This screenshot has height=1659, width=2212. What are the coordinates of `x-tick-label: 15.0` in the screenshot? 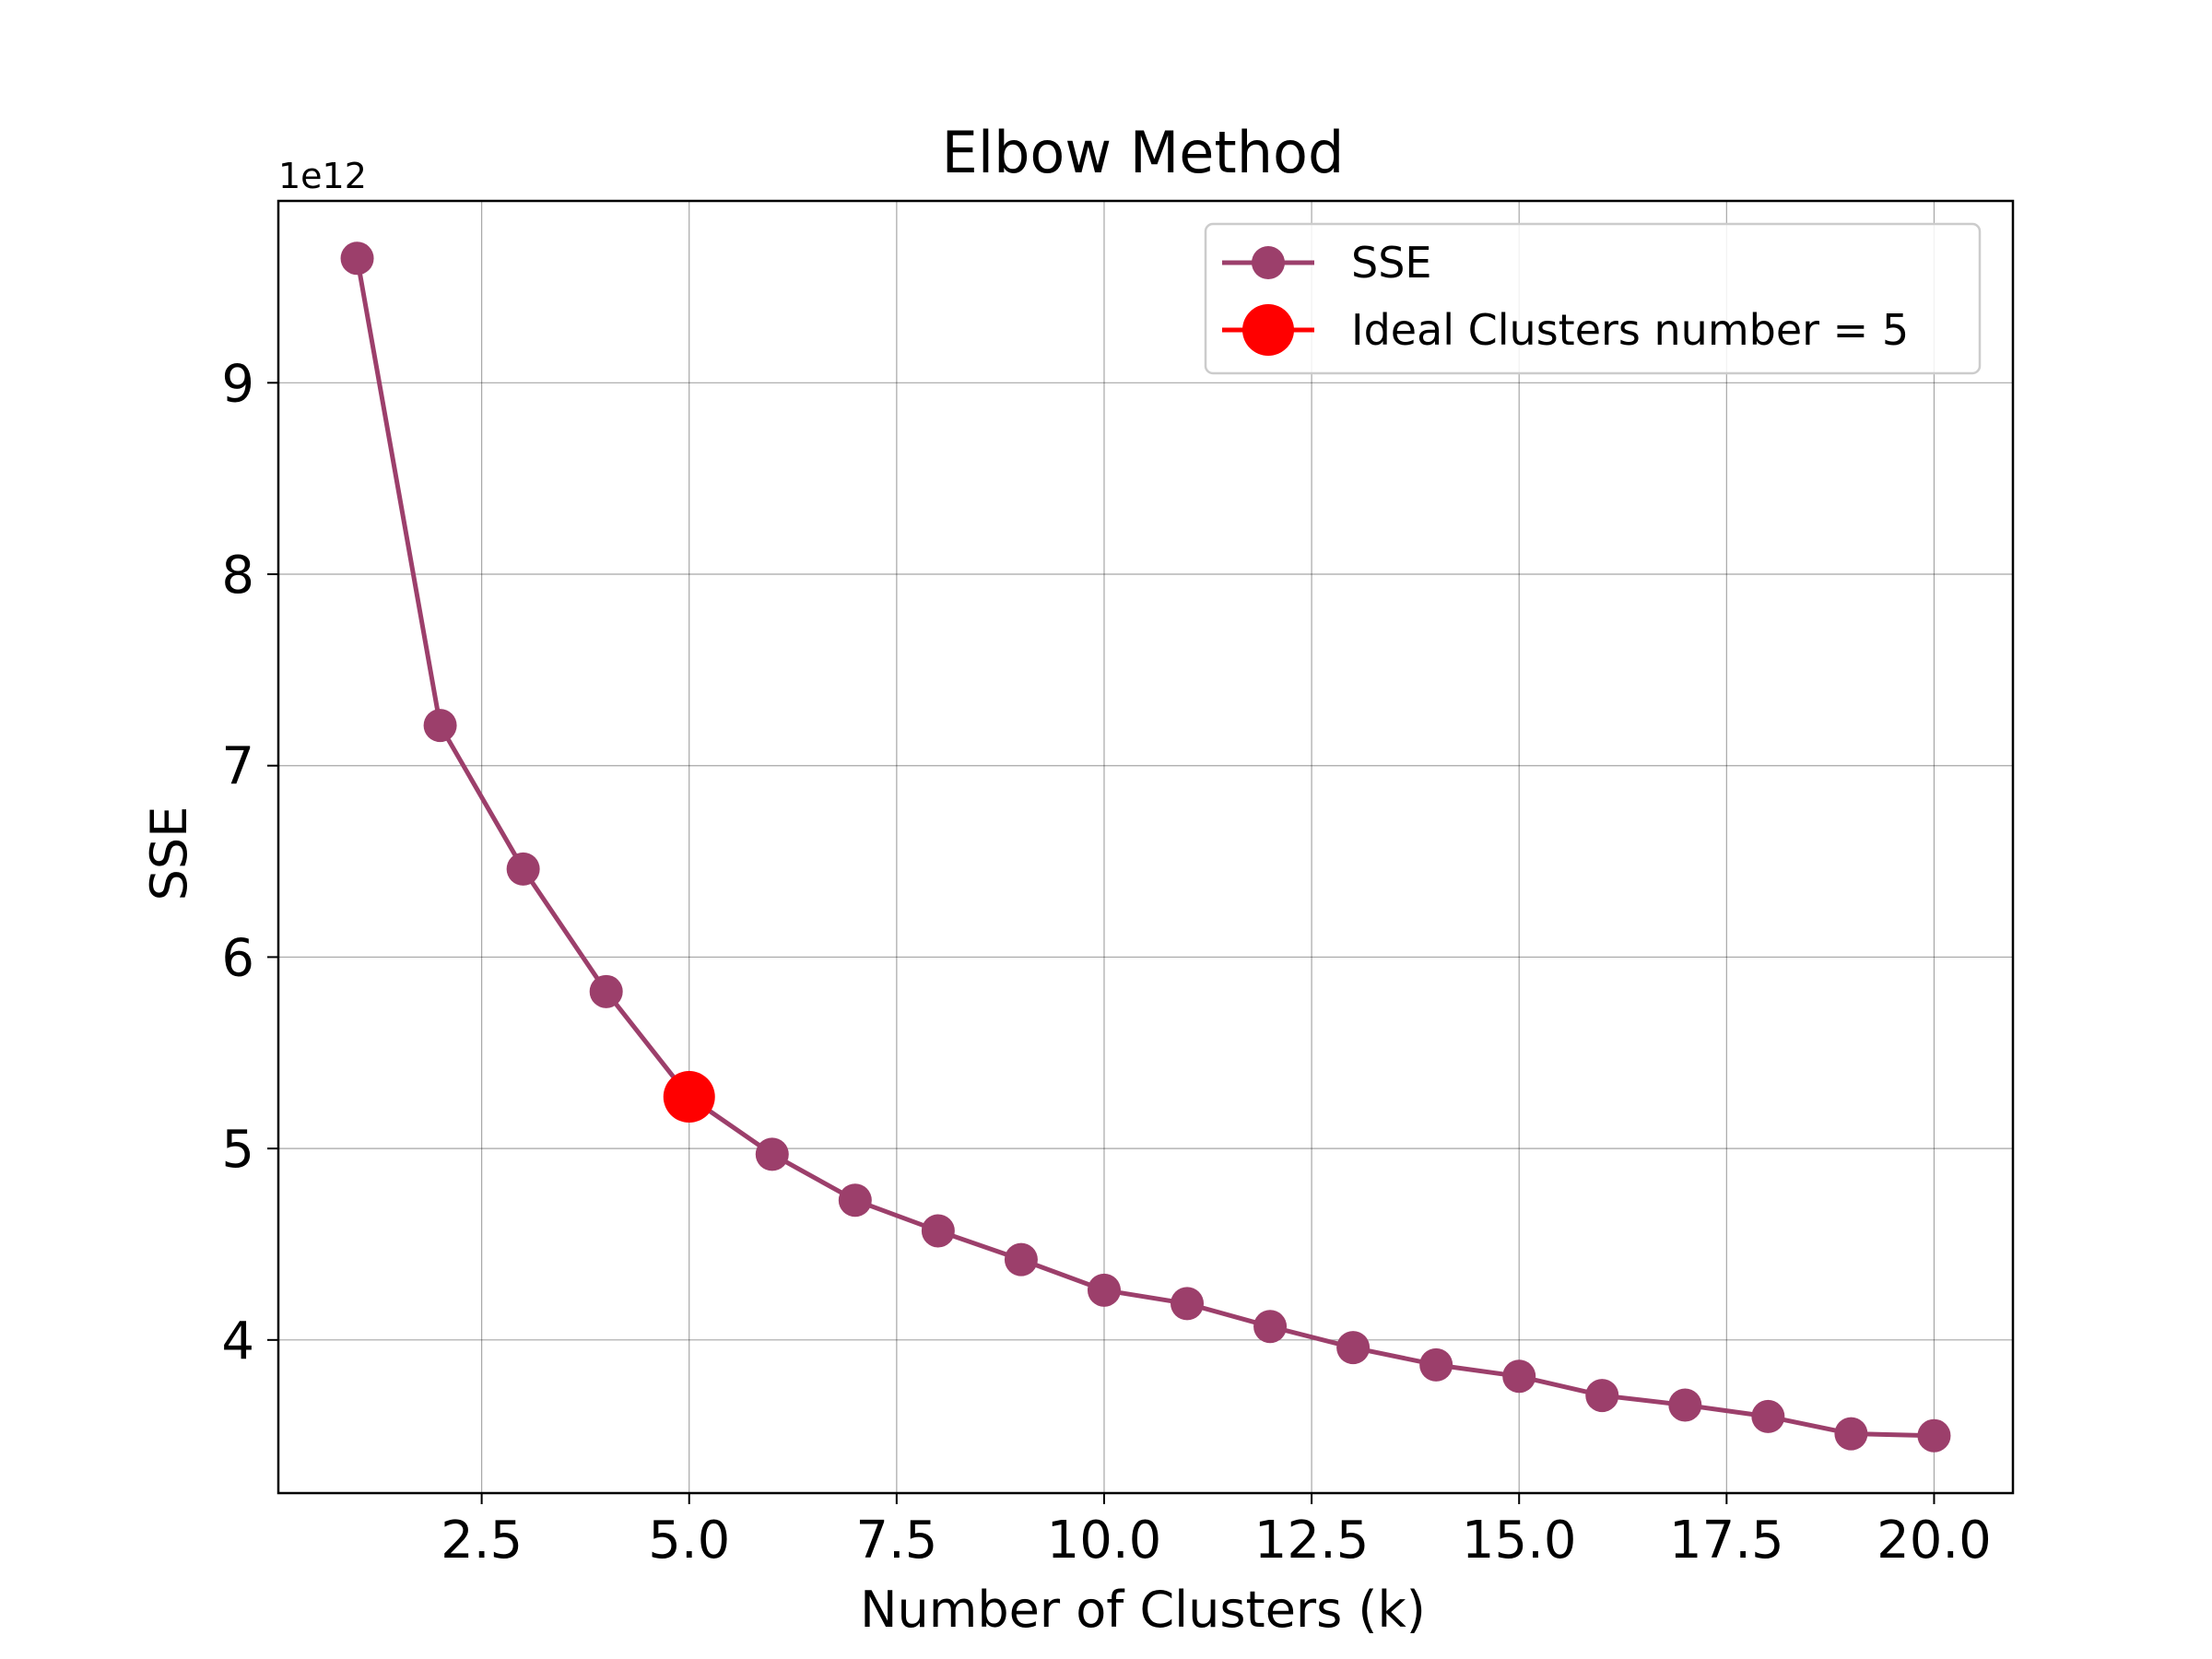 It's located at (1519, 1541).